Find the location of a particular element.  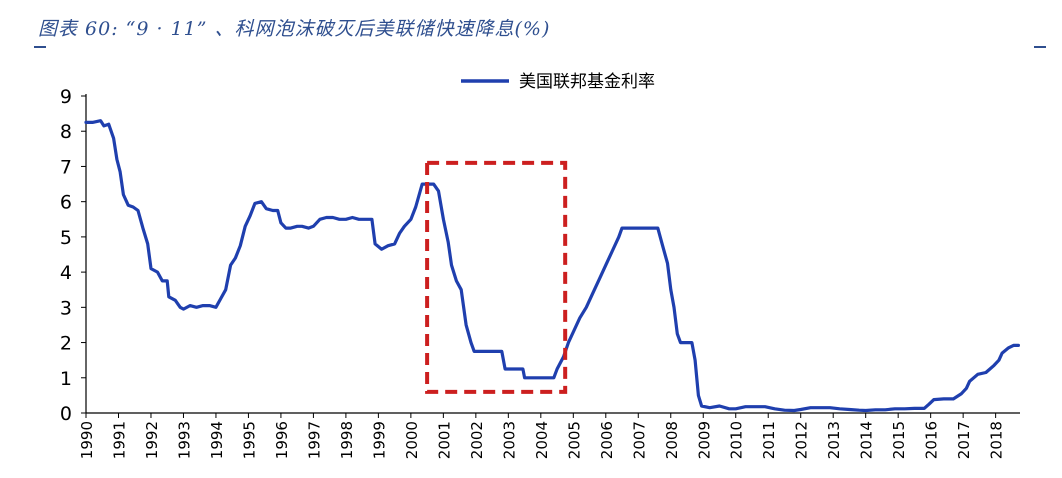

legend: 美国联邦基金利率 is located at coordinates (558, 82).